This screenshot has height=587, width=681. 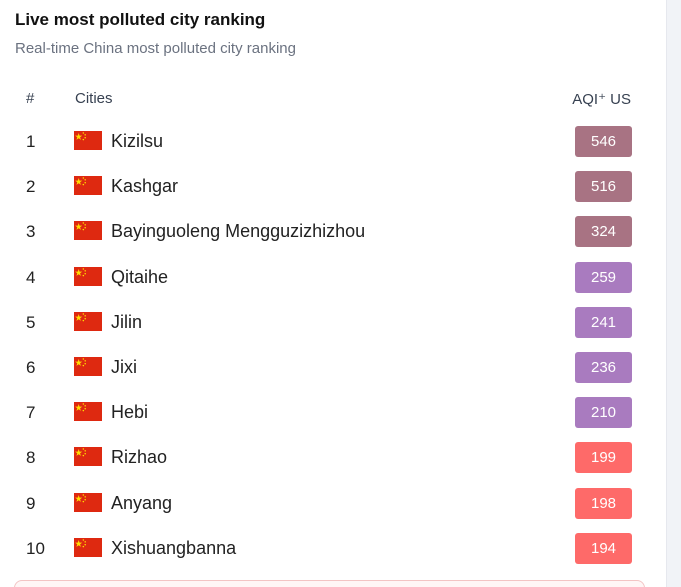 I want to click on city-name-link: Jixi, so click(x=124, y=366).